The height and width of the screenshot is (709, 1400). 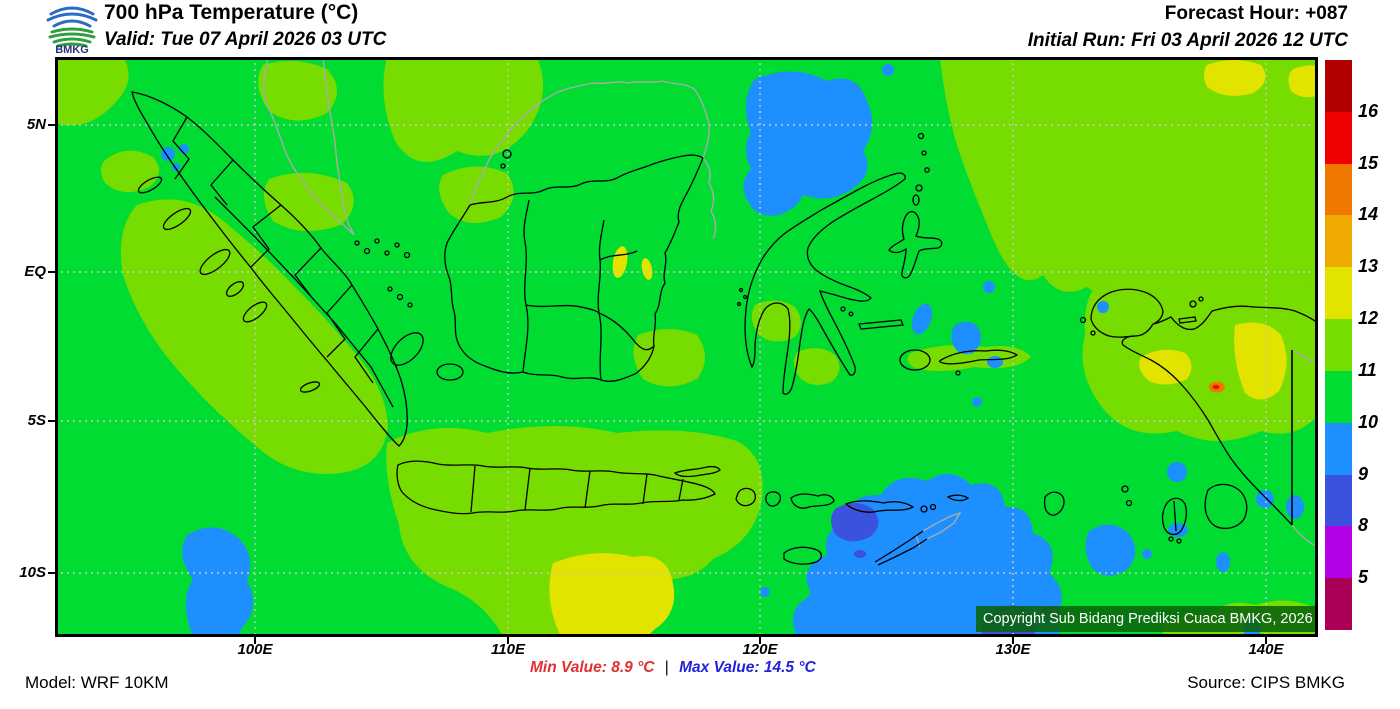 I want to click on max-value: Max Value: 14.5 °C, so click(x=747, y=667).